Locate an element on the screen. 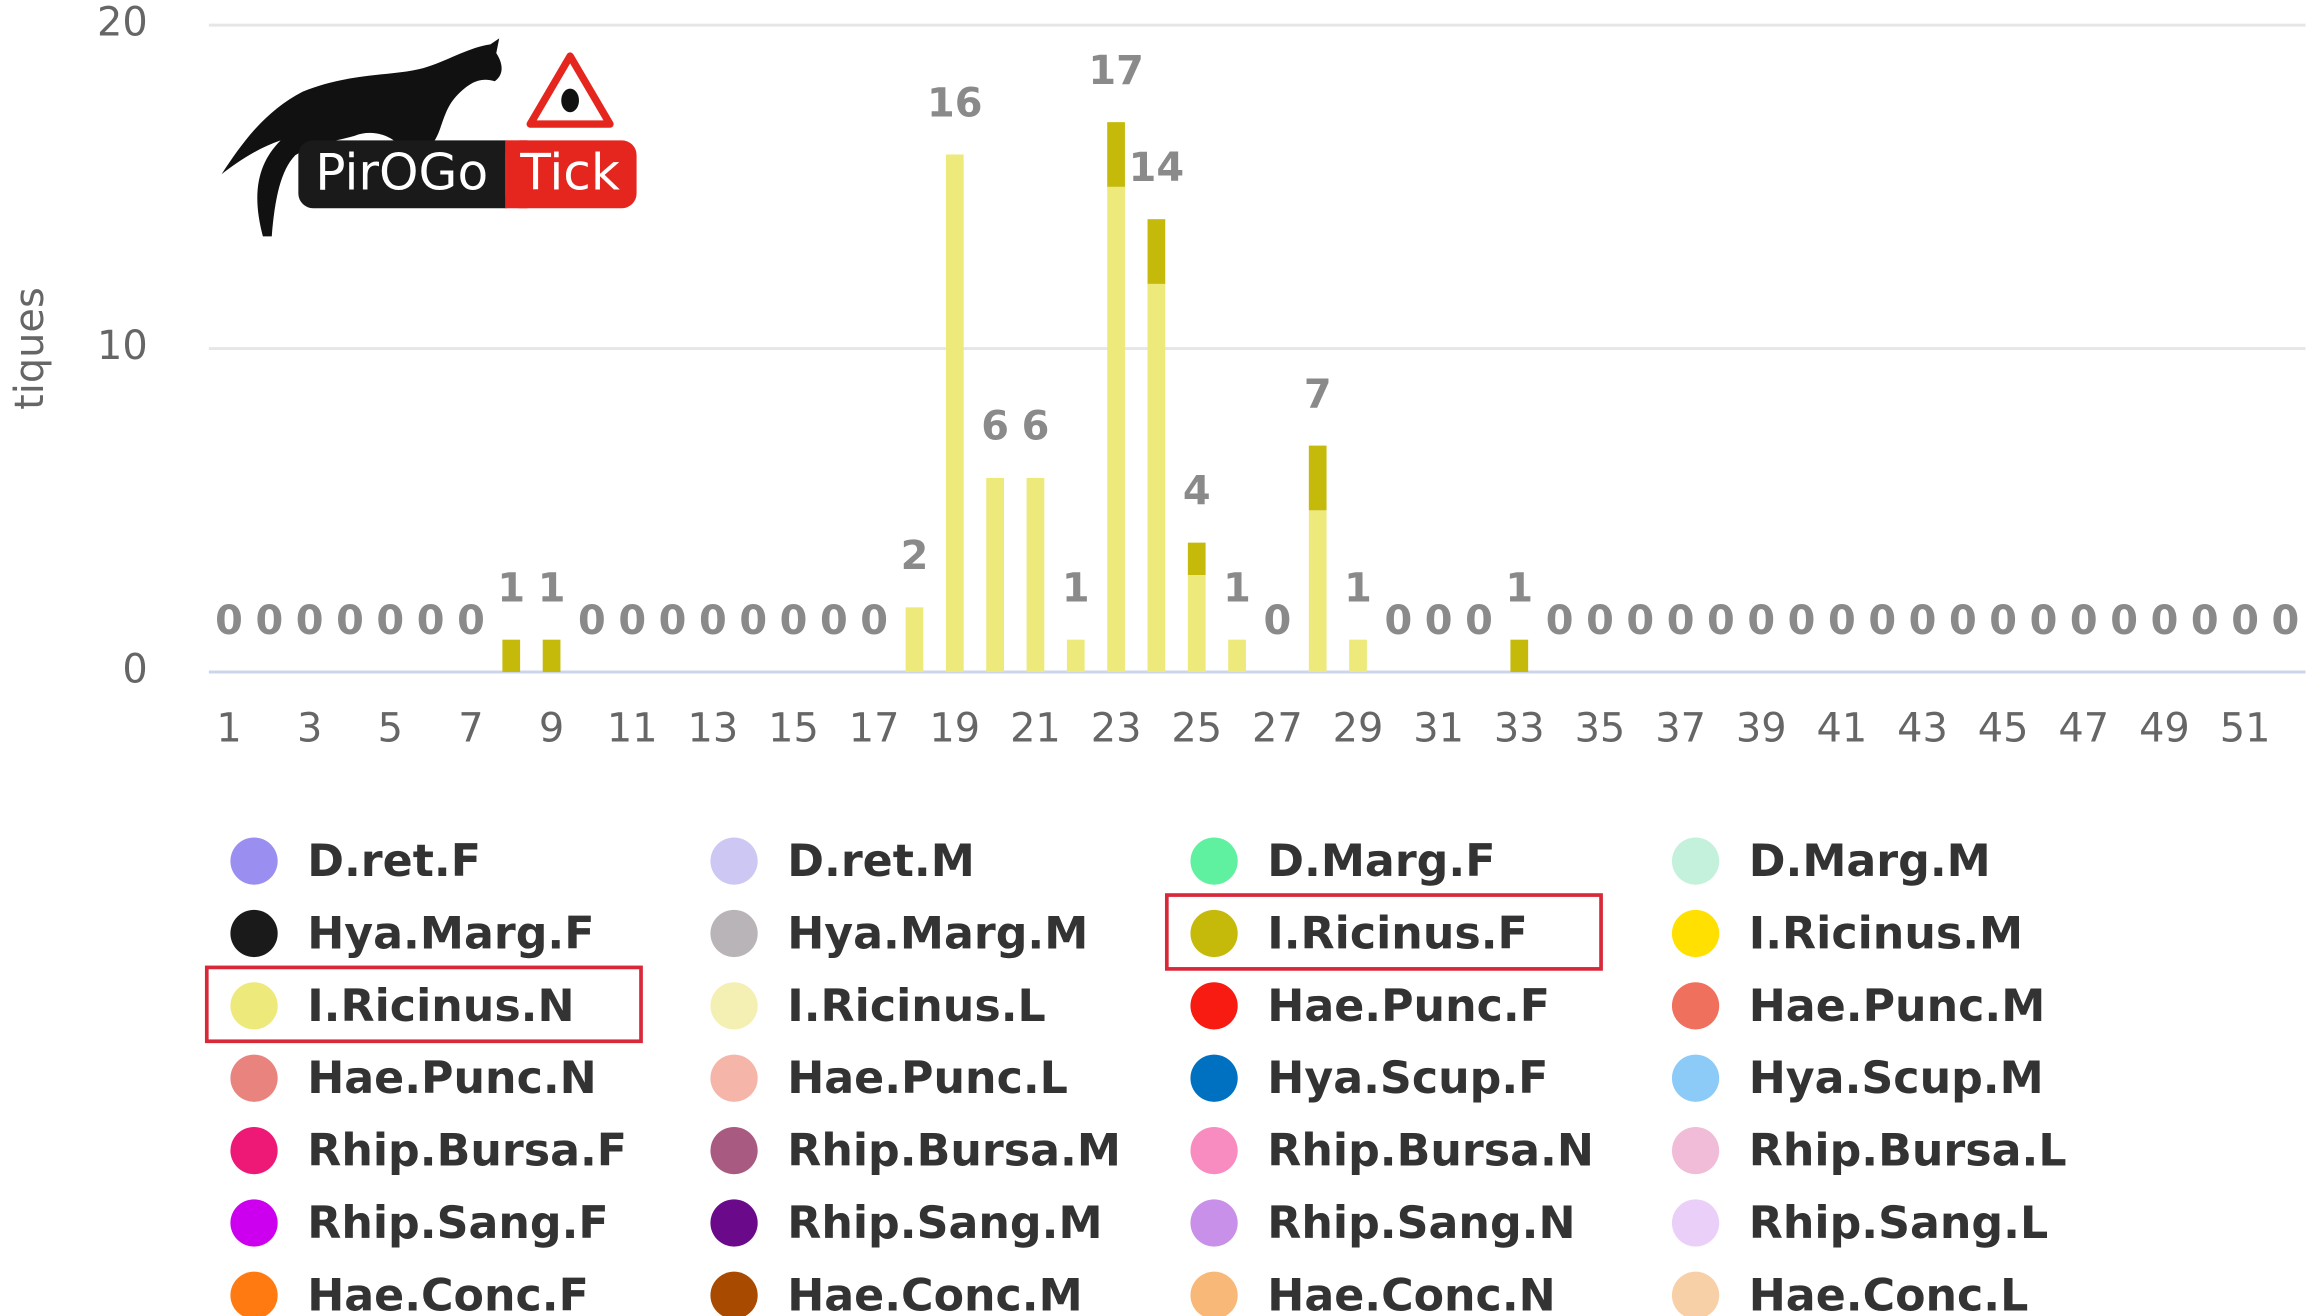  logo-tick-icon is located at coordinates (570, 100).